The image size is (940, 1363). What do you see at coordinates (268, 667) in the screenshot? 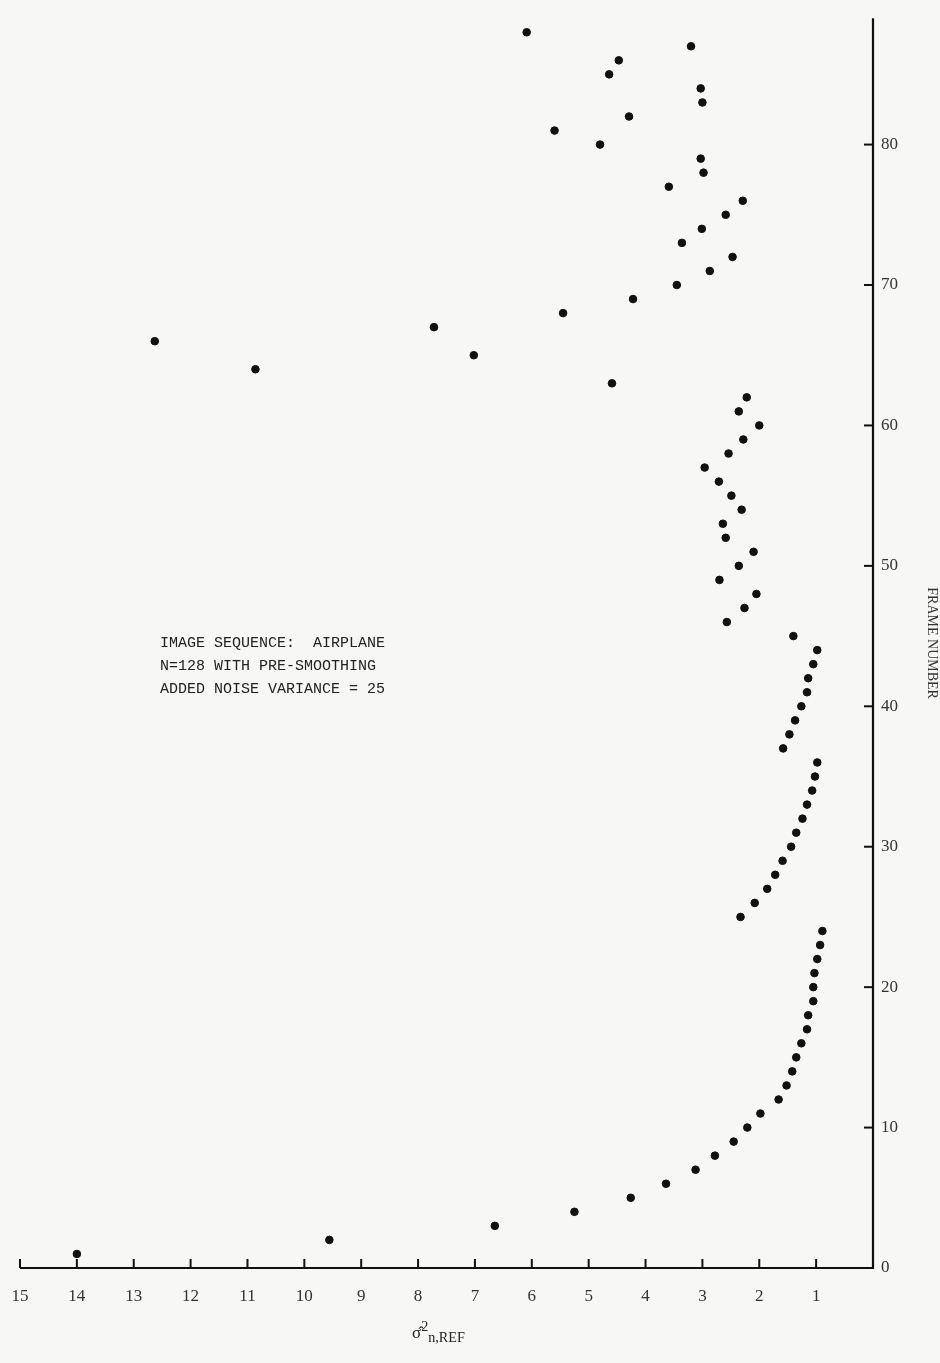
I see `annotation: N=128 WITH PRE-SMOOTHING` at bounding box center [268, 667].